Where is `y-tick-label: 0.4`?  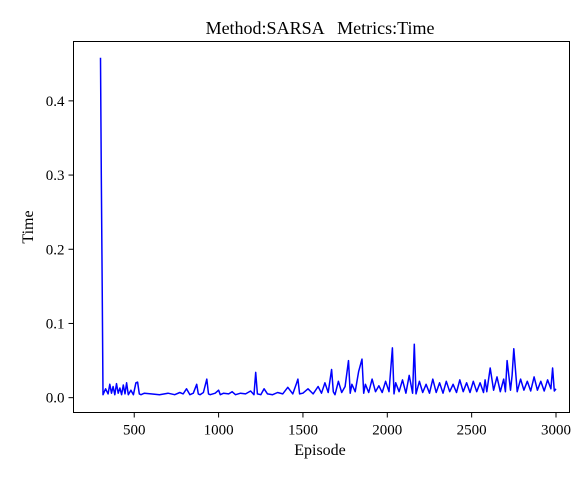 y-tick-label: 0.4 is located at coordinates (55, 102).